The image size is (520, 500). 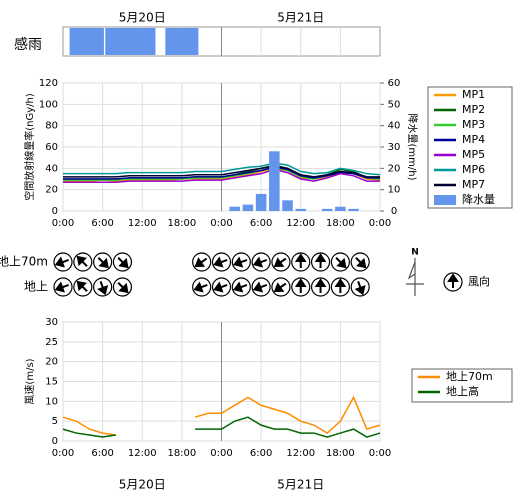 What do you see at coordinates (51, 322) in the screenshot?
I see `y-tick-label: 30` at bounding box center [51, 322].